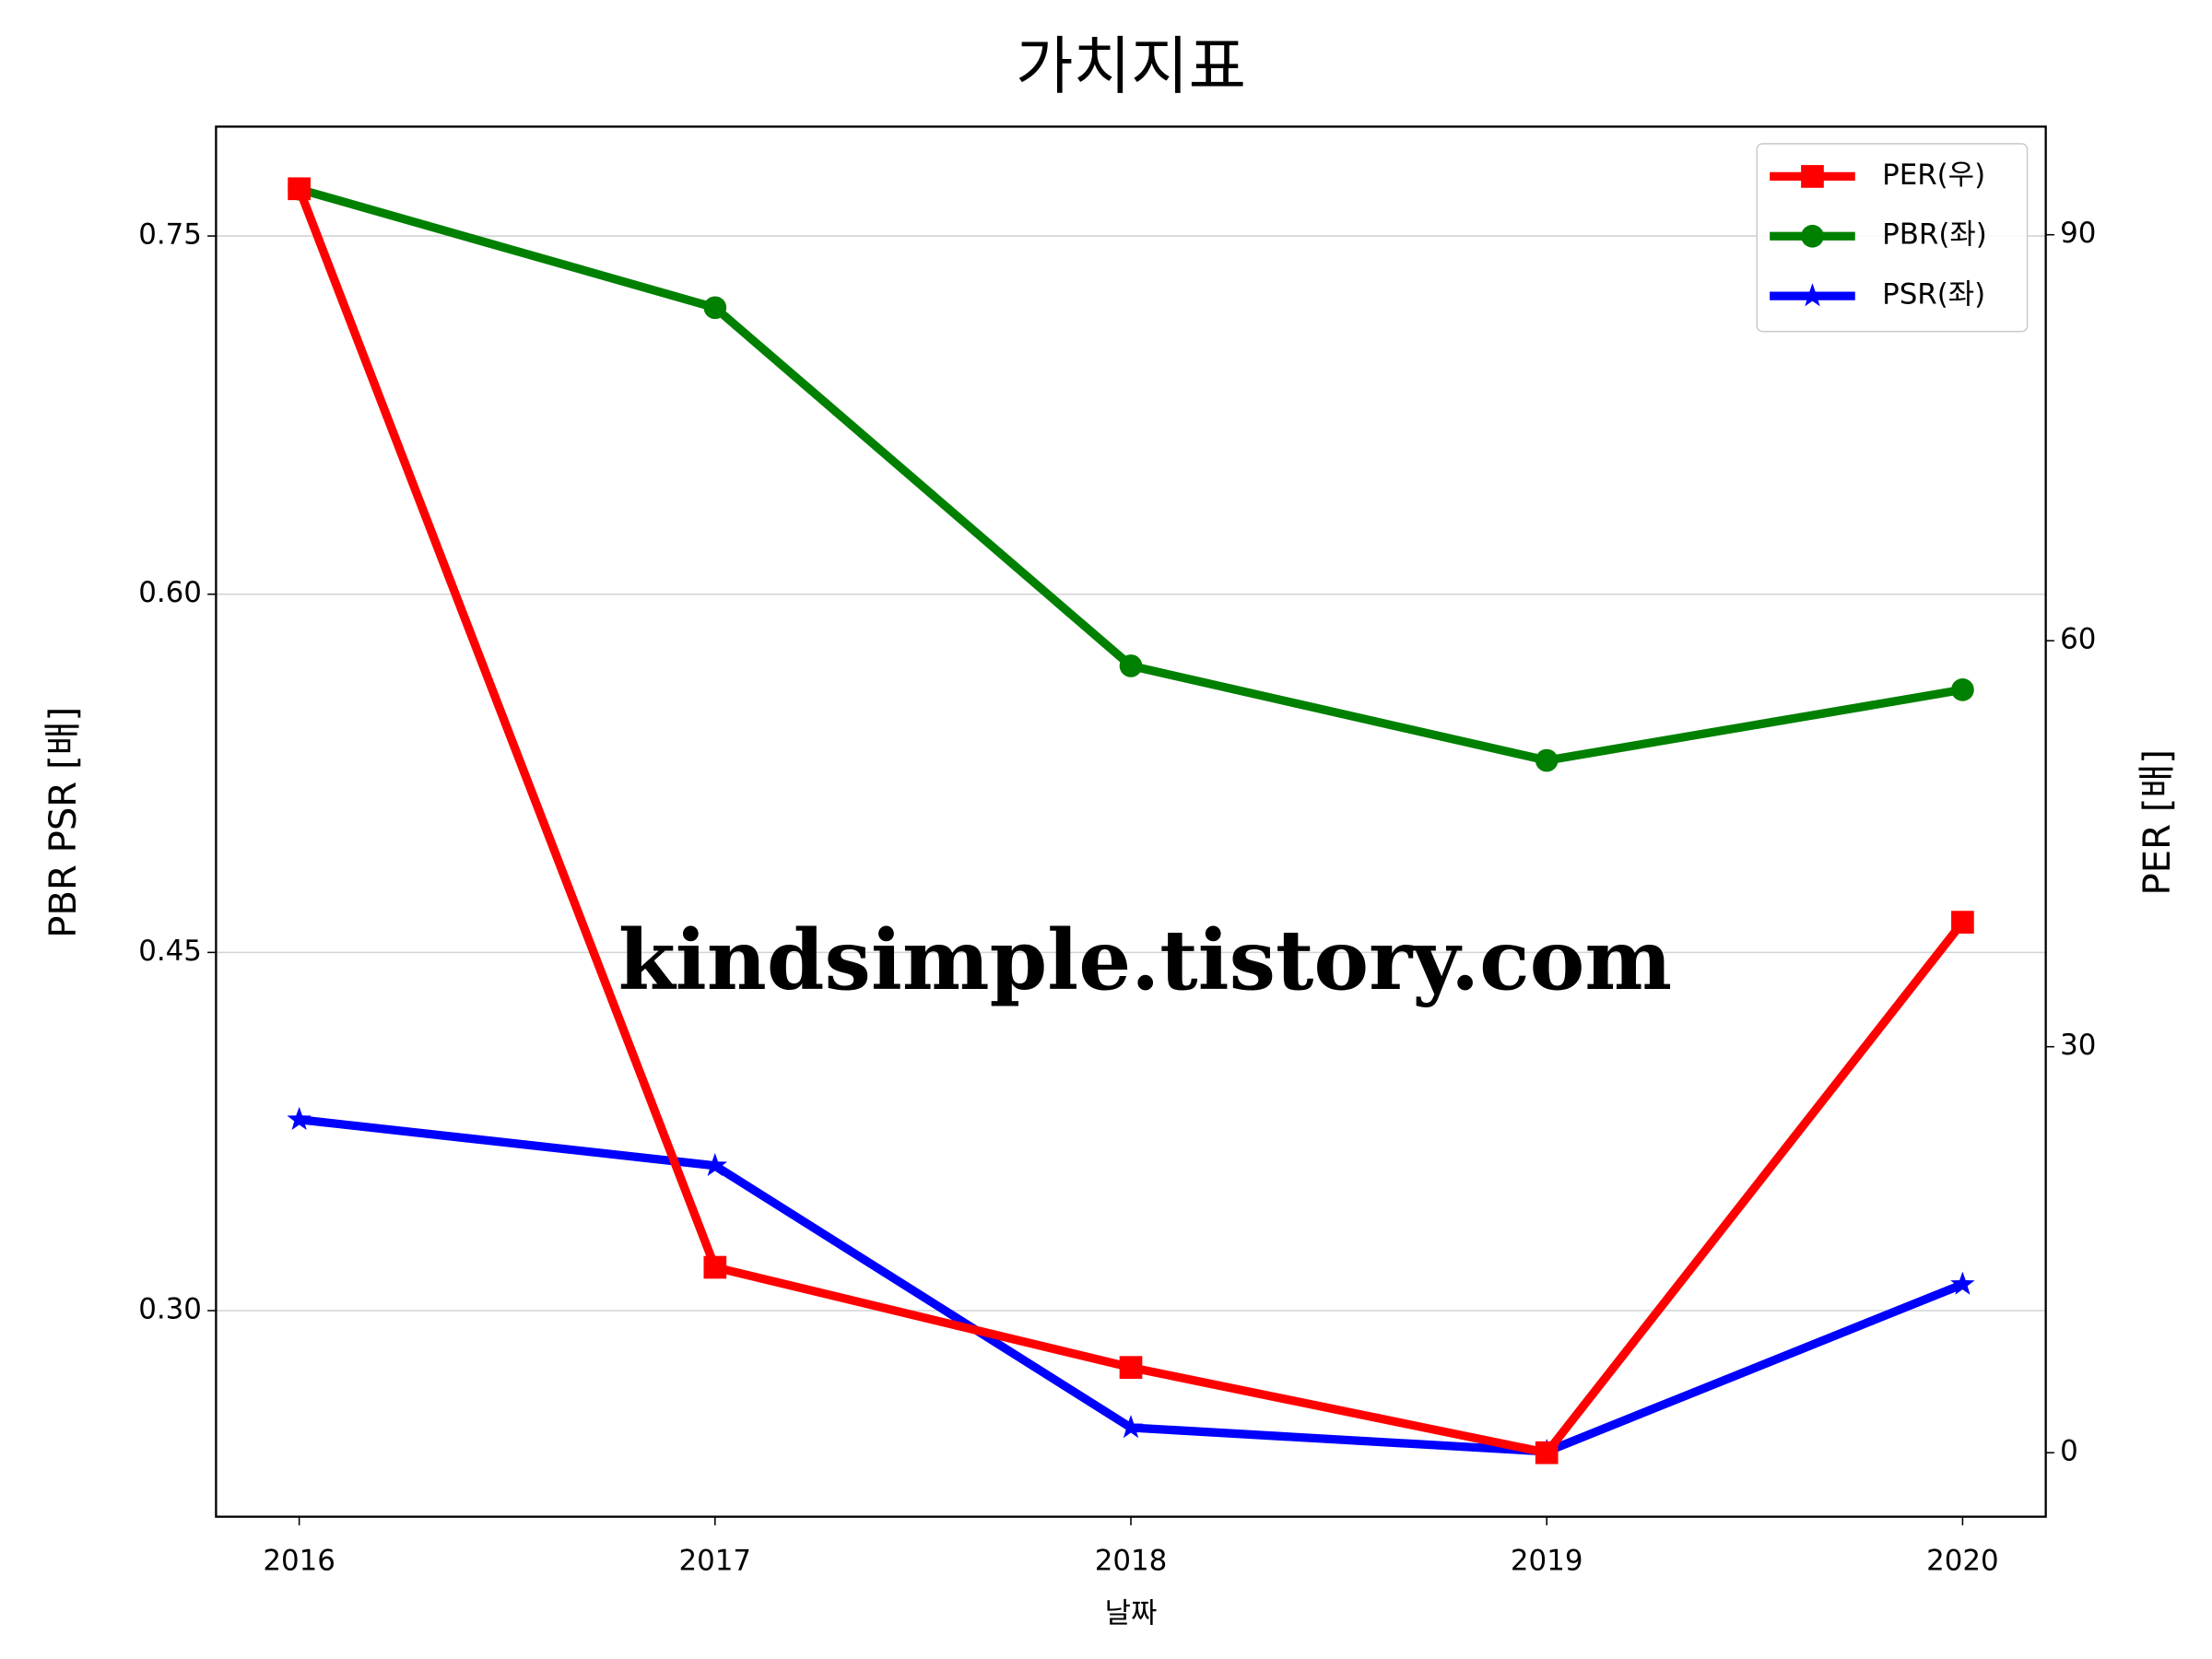 The height and width of the screenshot is (1659, 2212). Describe the element at coordinates (299, 1561) in the screenshot. I see `x-tick-label: 2016` at that location.